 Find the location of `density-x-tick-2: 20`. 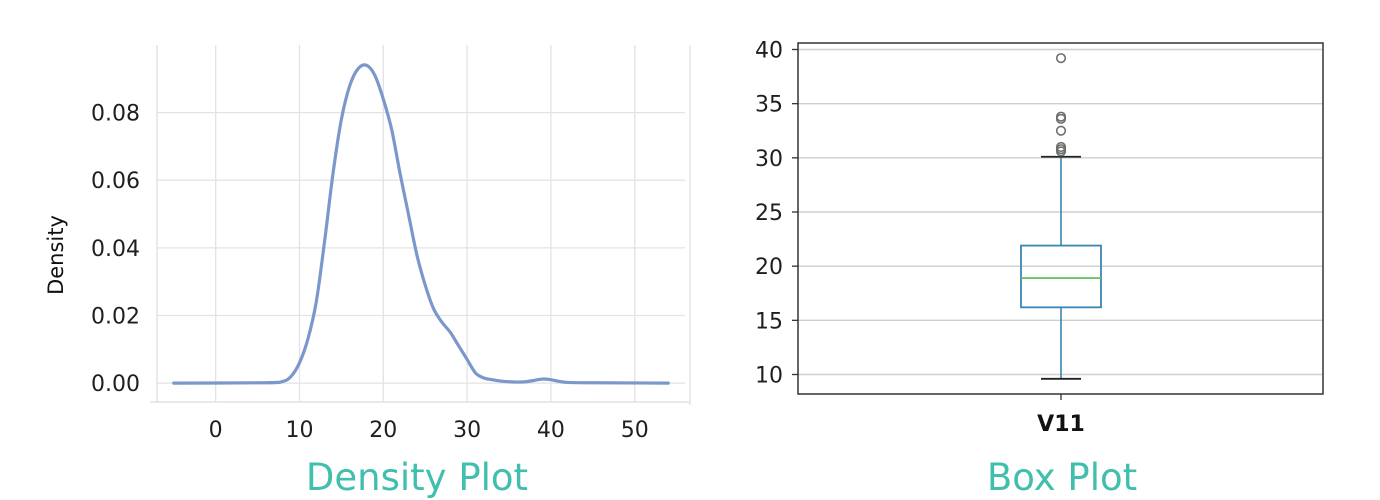

density-x-tick-2: 20 is located at coordinates (383, 430).